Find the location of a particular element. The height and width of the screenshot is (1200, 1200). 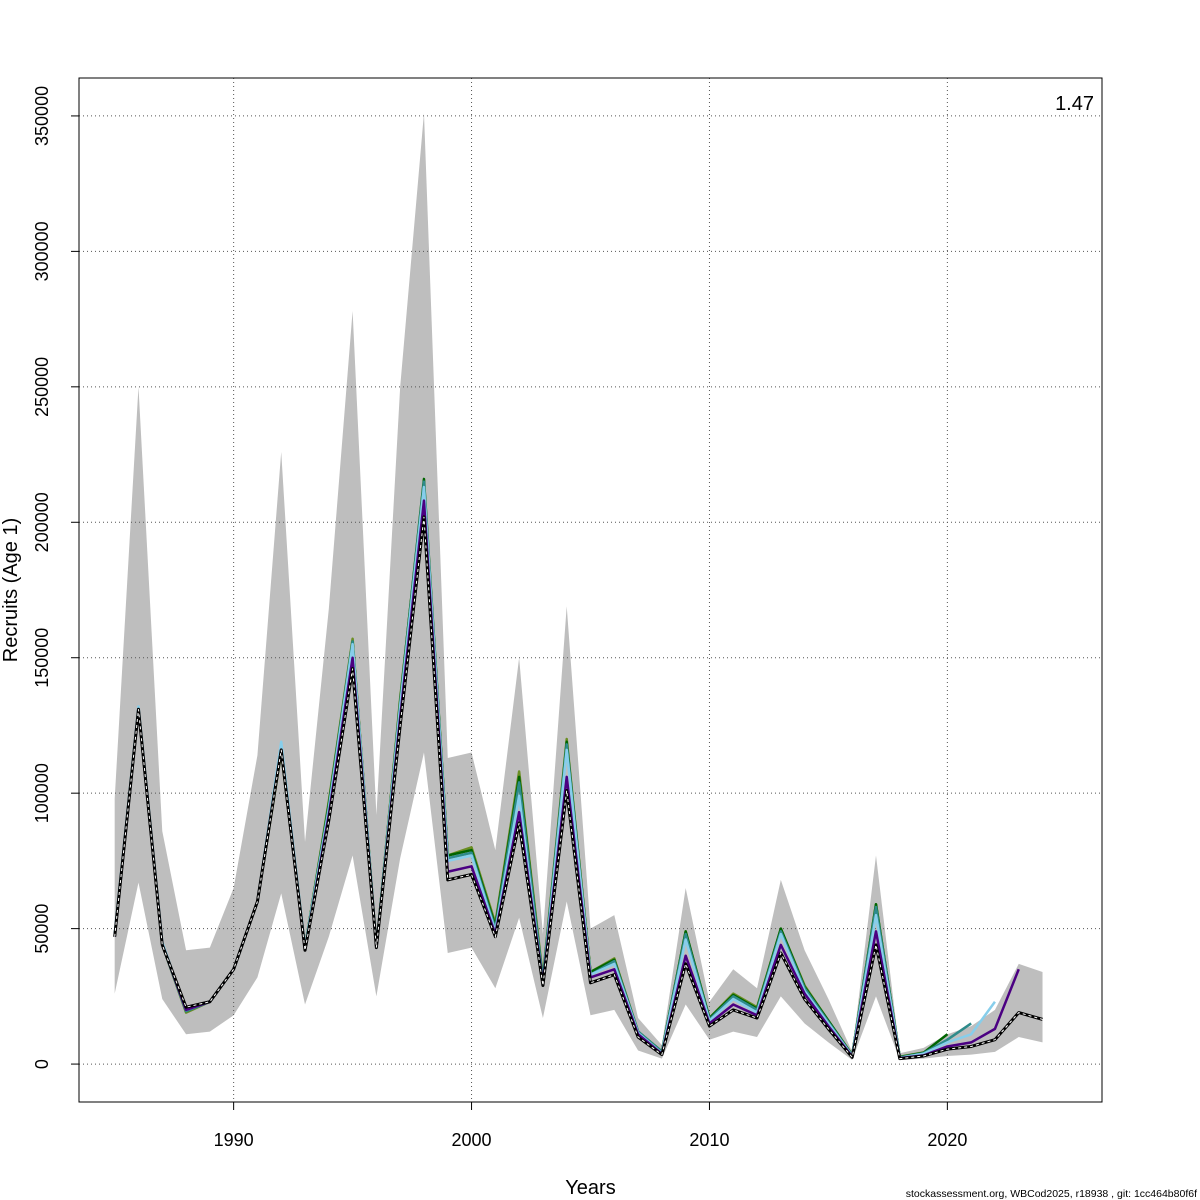

y-tick-label: 350000 is located at coordinates (42, 116).